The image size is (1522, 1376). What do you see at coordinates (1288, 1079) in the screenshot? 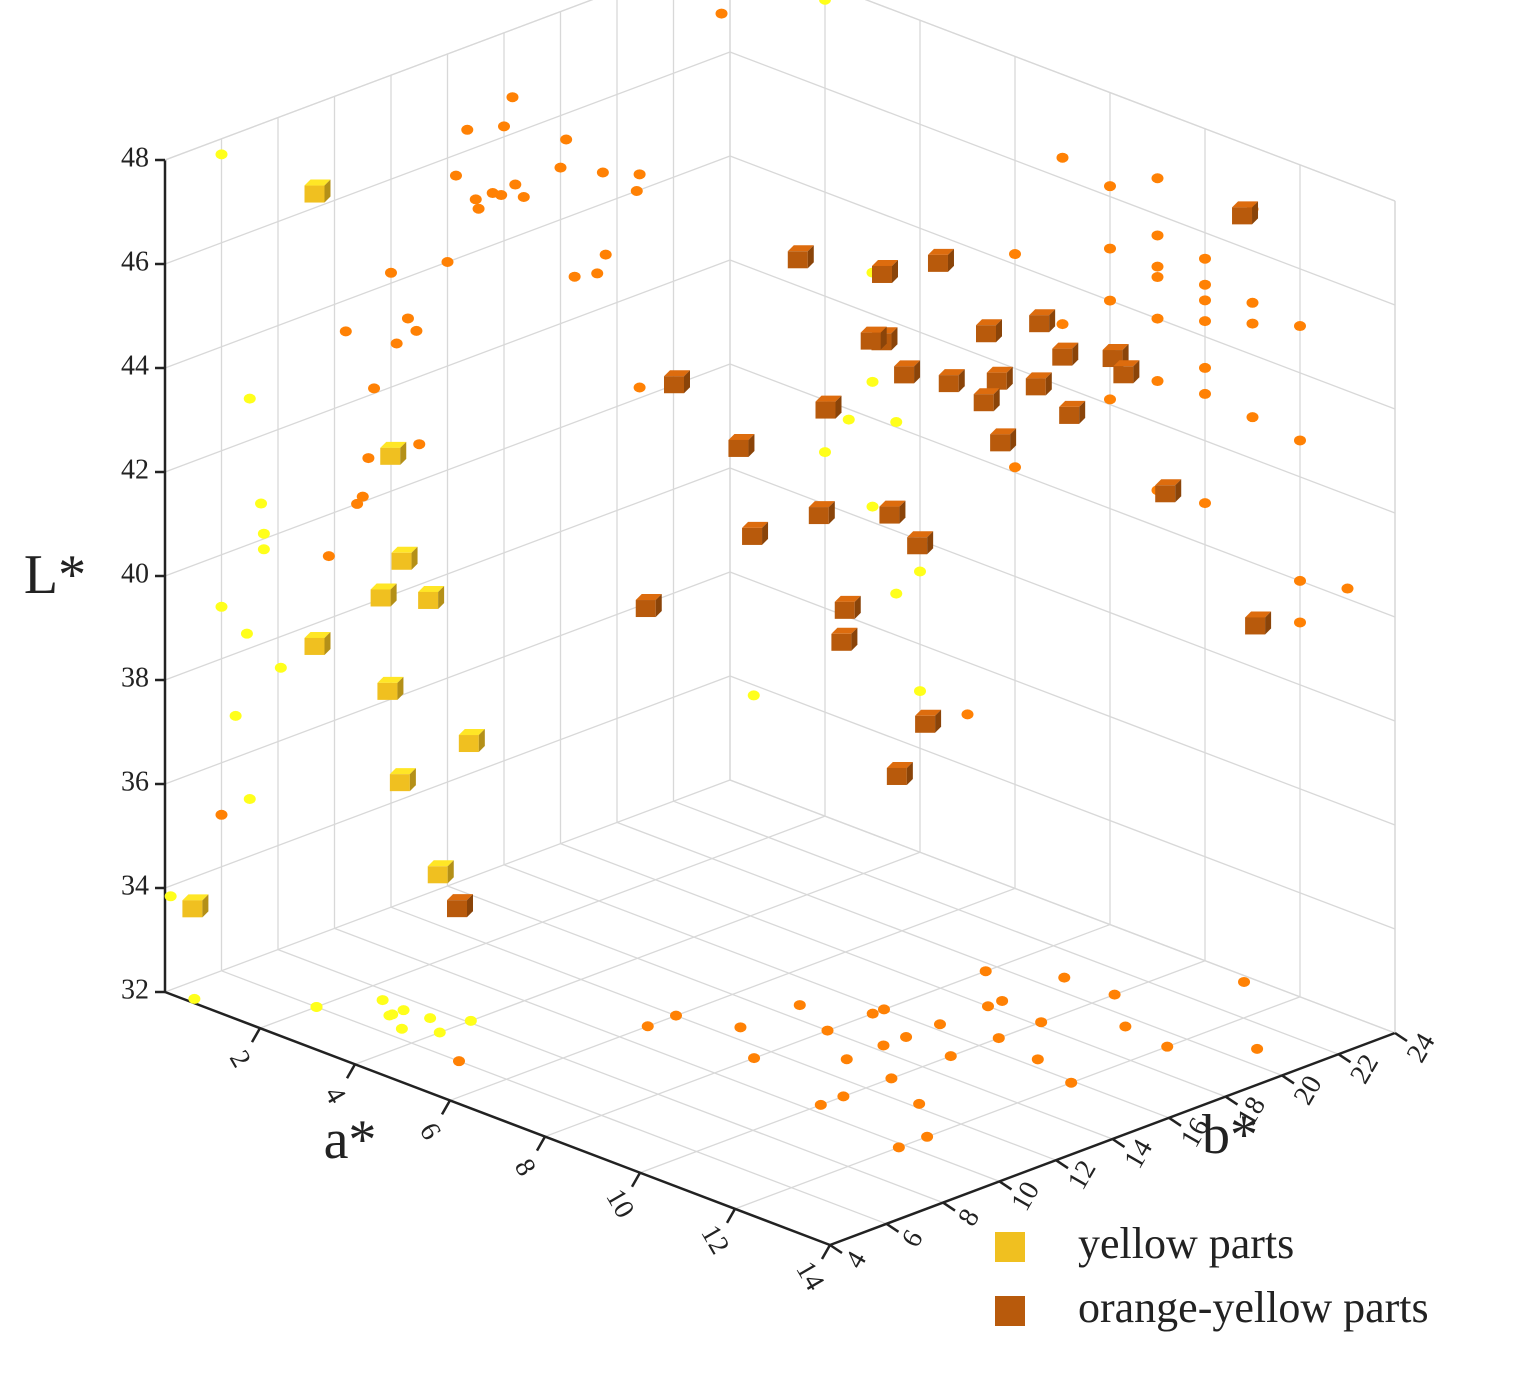
I see `y-tick` at bounding box center [1288, 1079].